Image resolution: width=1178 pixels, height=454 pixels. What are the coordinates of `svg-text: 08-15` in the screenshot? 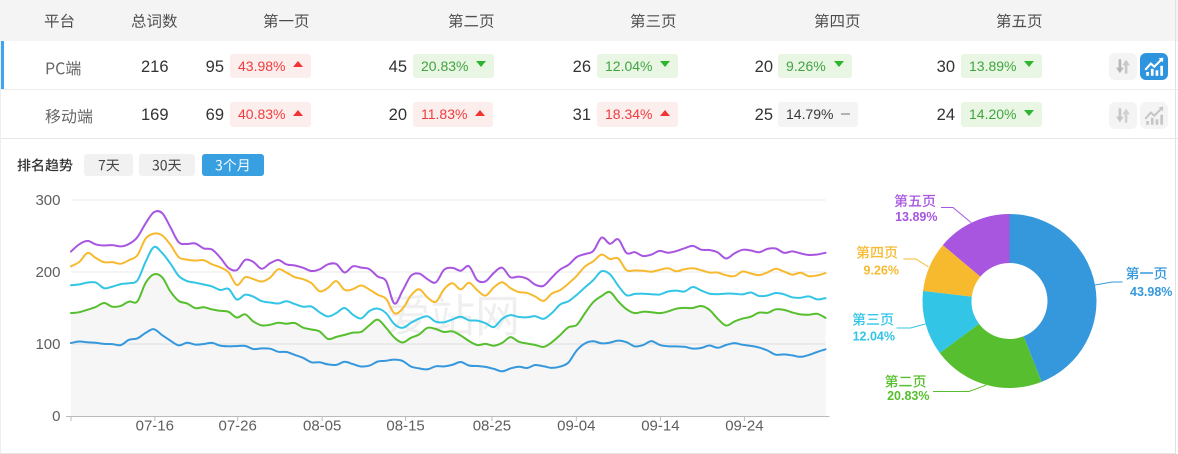 It's located at (405, 426).